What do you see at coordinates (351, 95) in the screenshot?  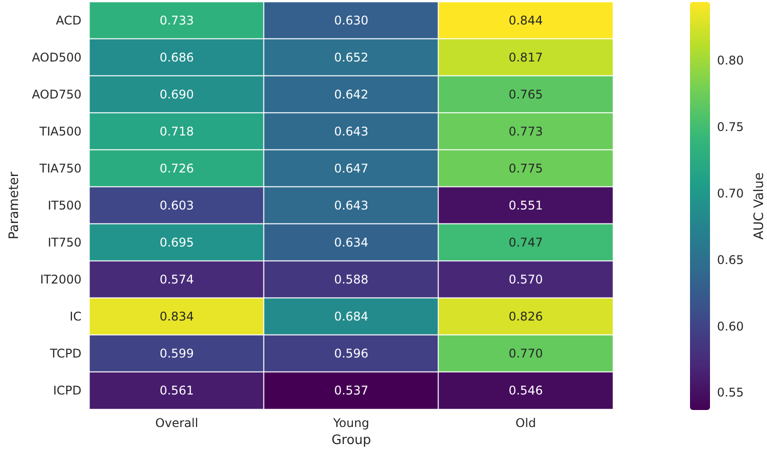 I see `data-label: 0.642` at bounding box center [351, 95].